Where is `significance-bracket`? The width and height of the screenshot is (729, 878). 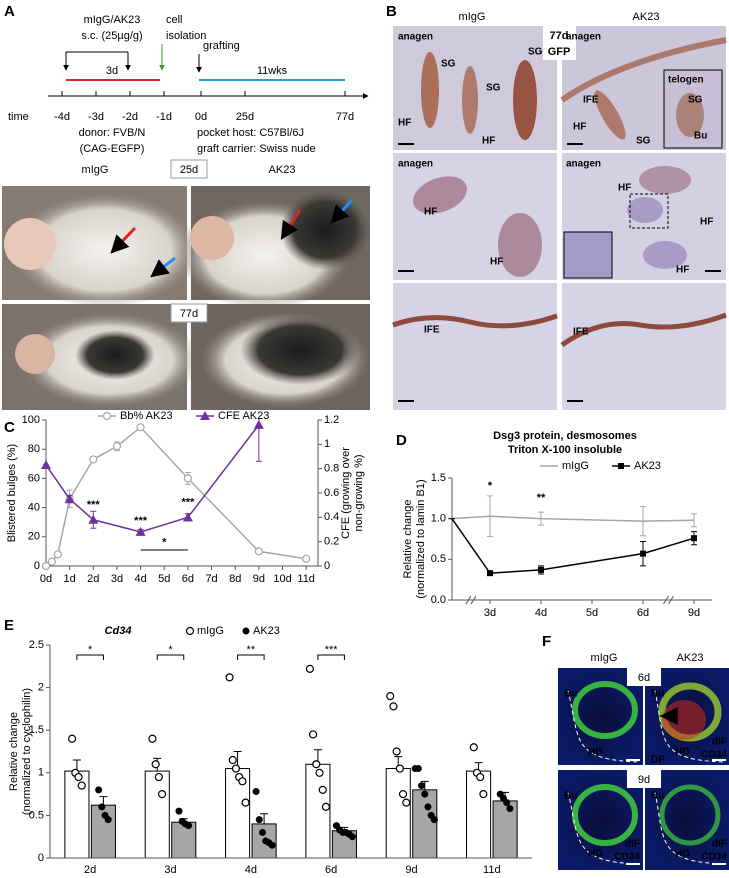 significance-bracket is located at coordinates (170, 657).